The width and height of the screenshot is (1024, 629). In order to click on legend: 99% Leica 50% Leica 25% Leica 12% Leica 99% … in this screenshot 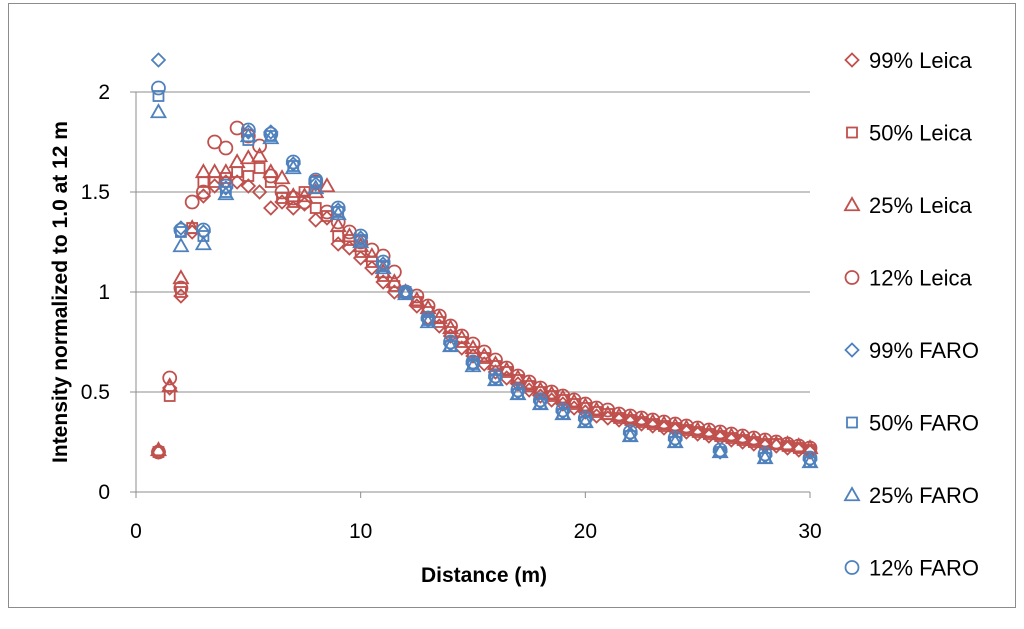, I will do `click(911, 314)`.